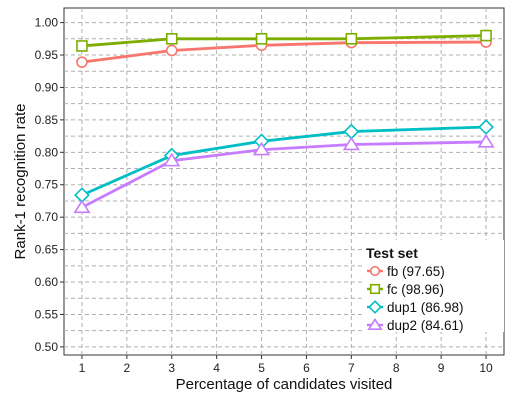  I want to click on y-tick-label: 0.85, so click(47, 120).